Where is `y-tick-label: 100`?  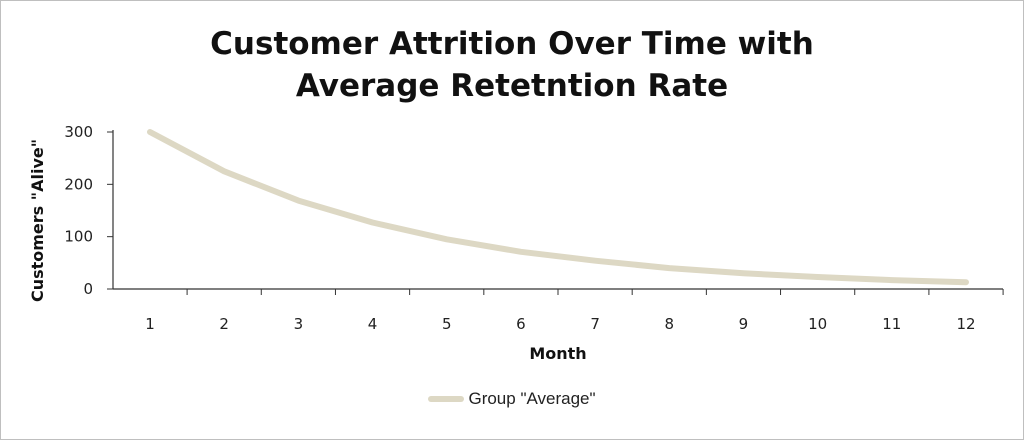 y-tick-label: 100 is located at coordinates (78, 237).